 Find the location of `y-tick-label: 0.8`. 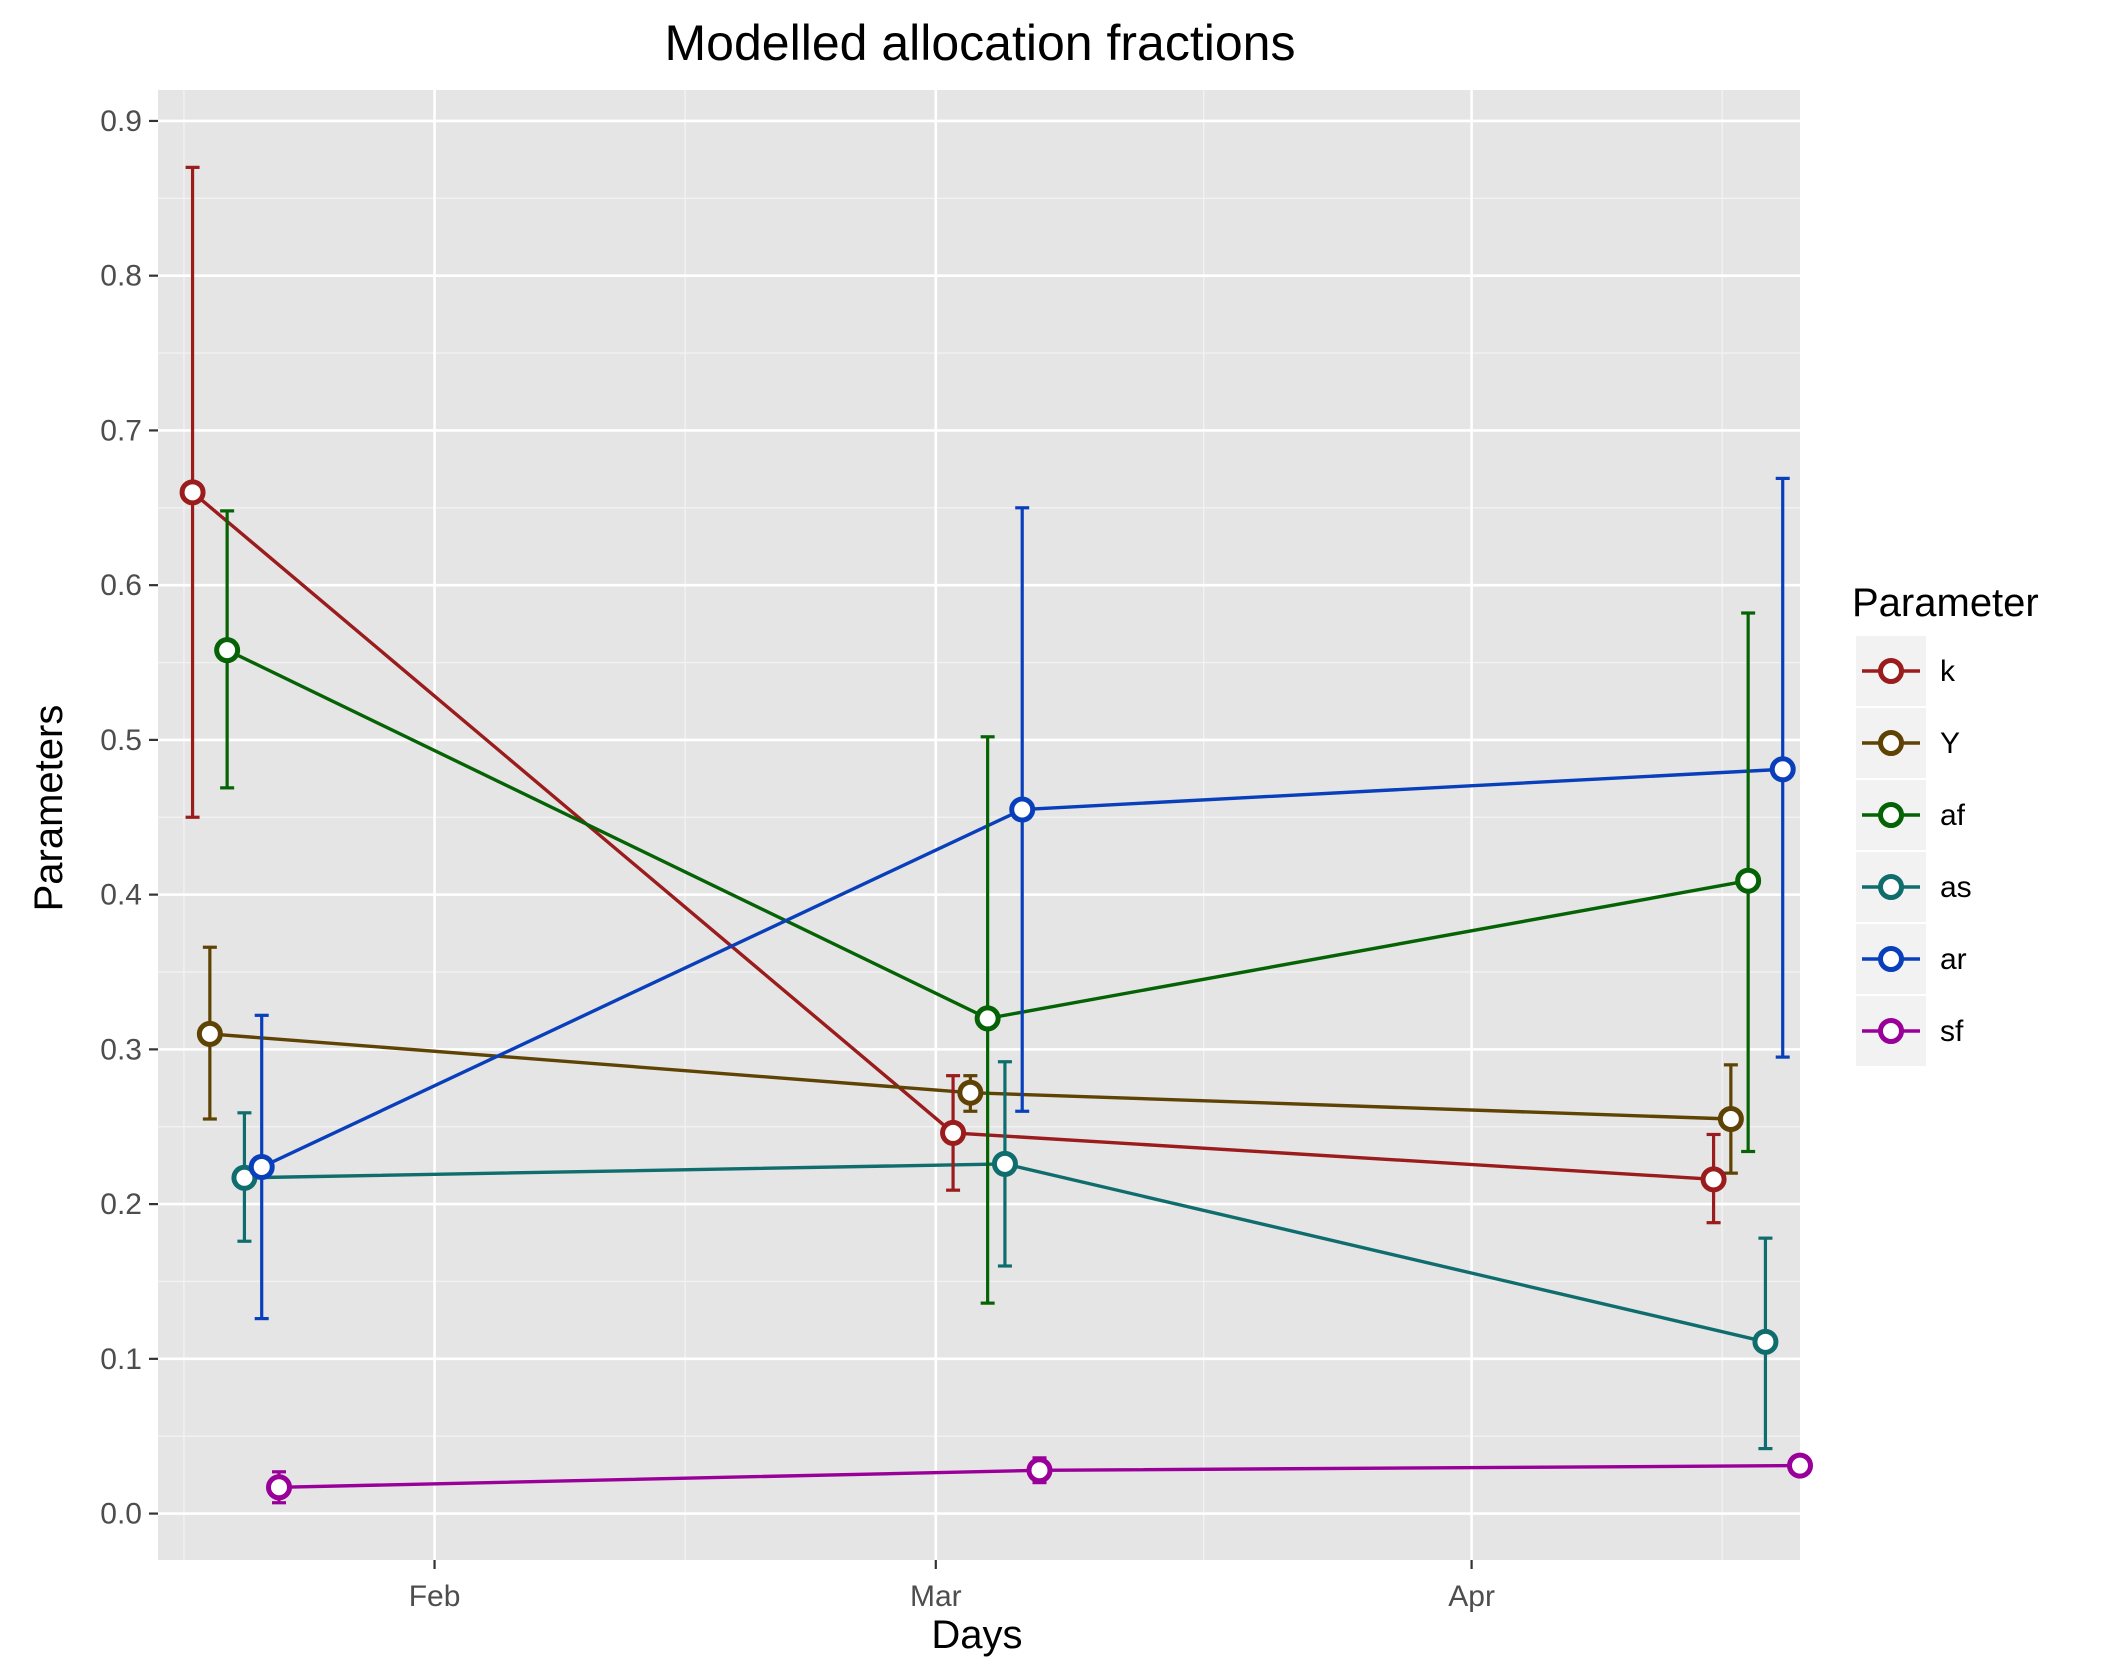

y-tick-label: 0.8 is located at coordinates (121, 276).